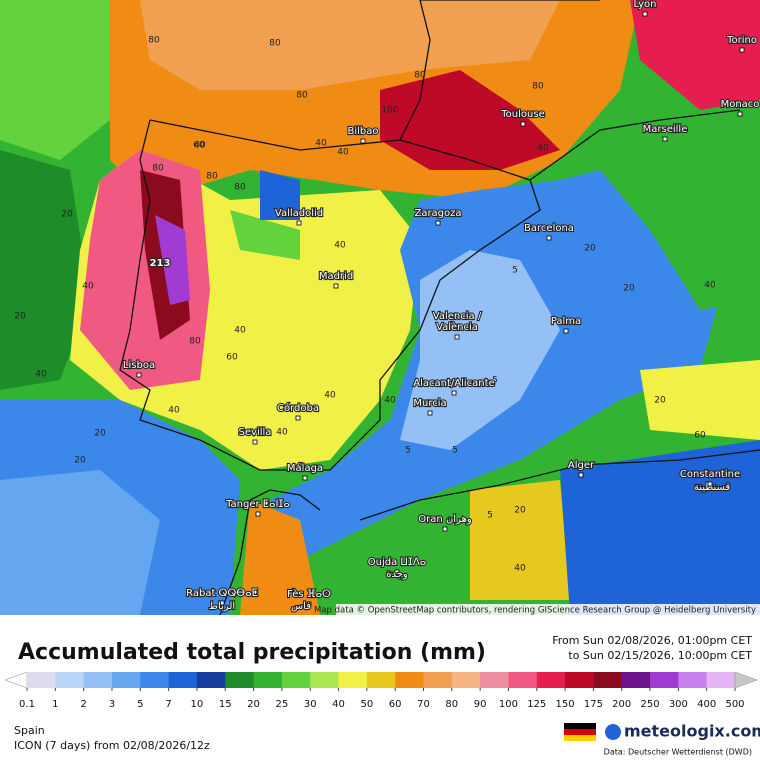 This screenshot has height=764, width=760. Describe the element at coordinates (301, 606) in the screenshot. I see `city-label: فاس` at that location.